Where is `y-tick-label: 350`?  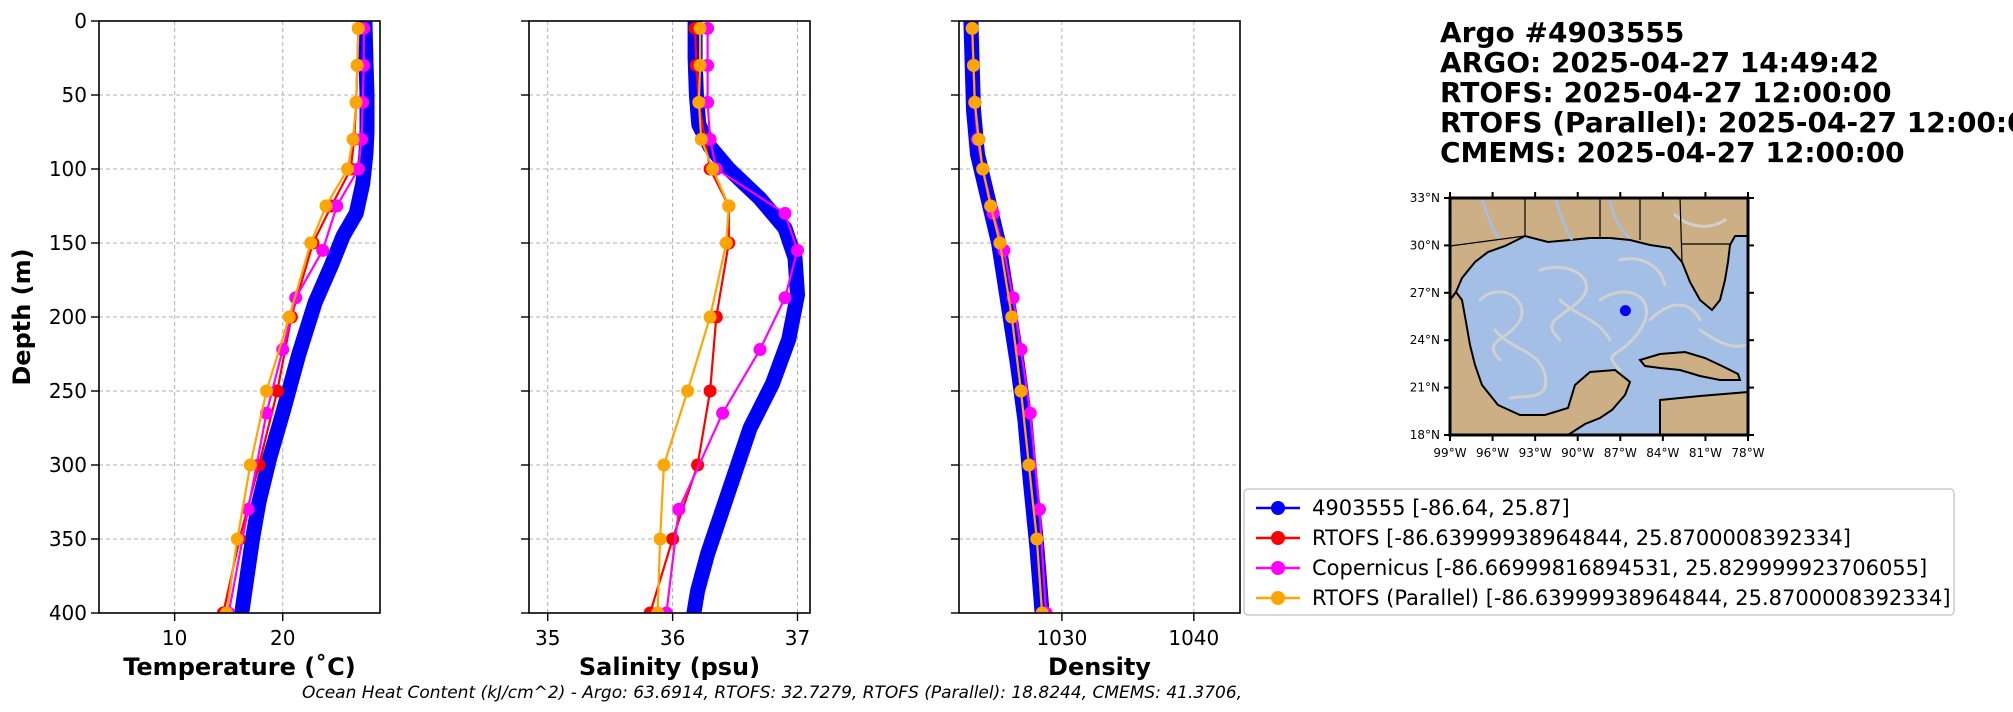
y-tick-label: 350 is located at coordinates (68, 539).